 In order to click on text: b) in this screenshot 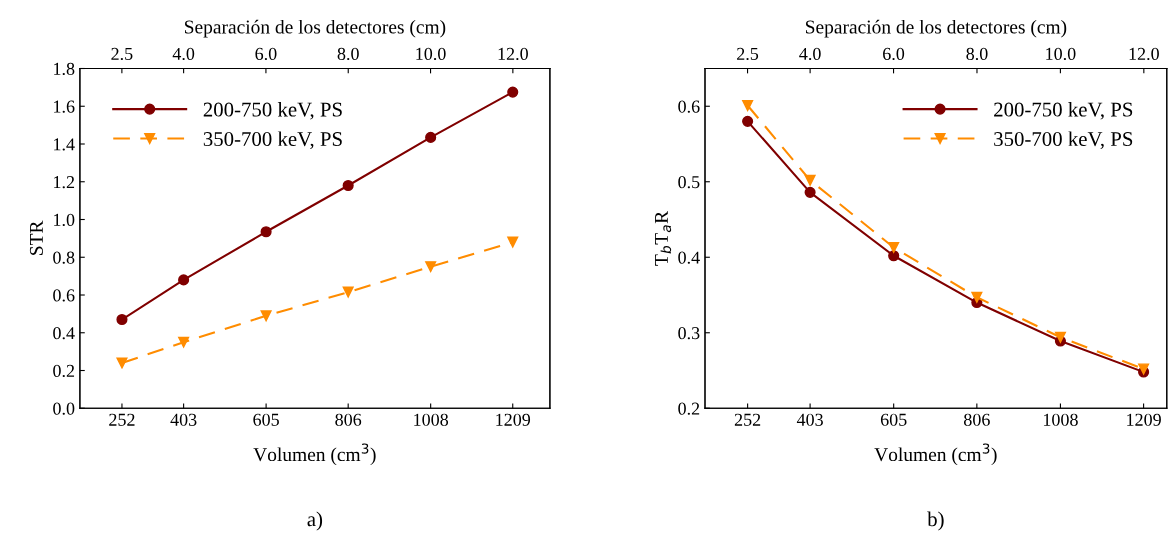, I will do `click(935, 521)`.